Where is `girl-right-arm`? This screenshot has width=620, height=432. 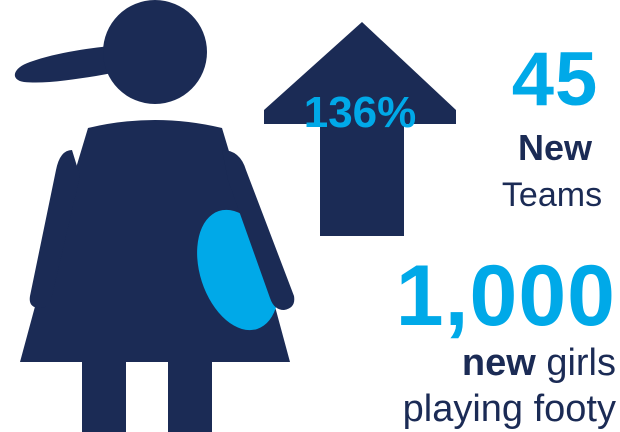
girl-right-arm is located at coordinates (258, 230).